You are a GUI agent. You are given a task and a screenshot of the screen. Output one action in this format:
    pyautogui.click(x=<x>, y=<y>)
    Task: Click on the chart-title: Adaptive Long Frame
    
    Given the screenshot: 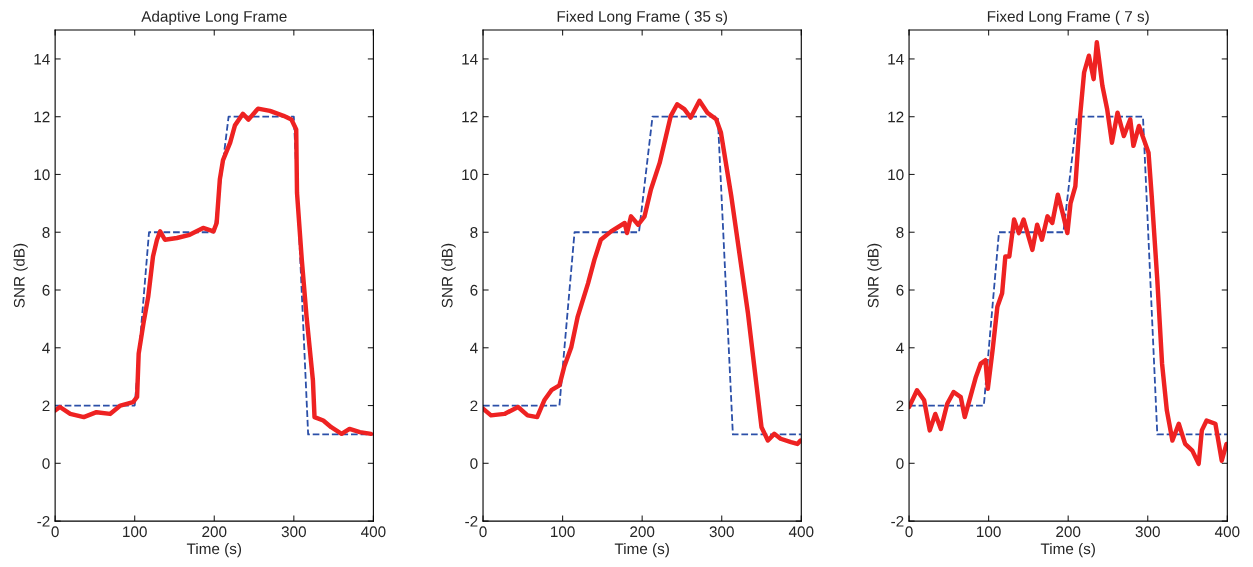 What is the action you would take?
    pyautogui.click(x=214, y=17)
    